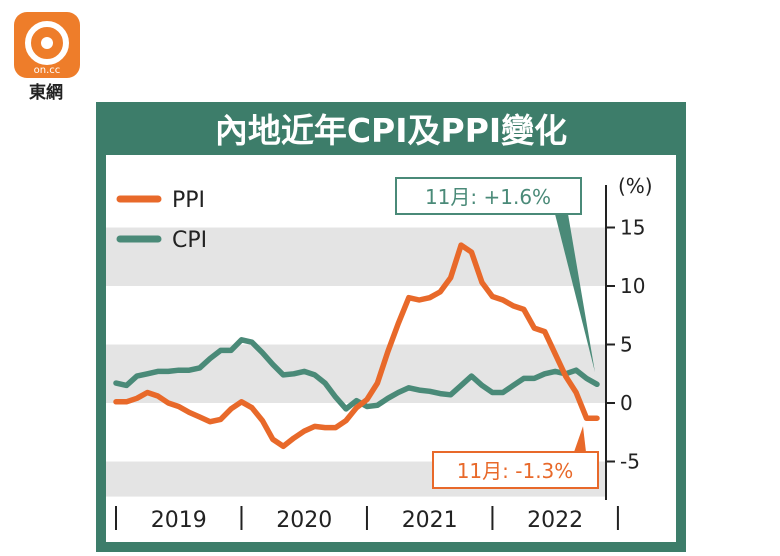 Image resolution: width=780 pixels, height=556 pixels. Describe the element at coordinates (391, 130) in the screenshot. I see `chart-title: 內地近年CPI及PPI變化` at that location.